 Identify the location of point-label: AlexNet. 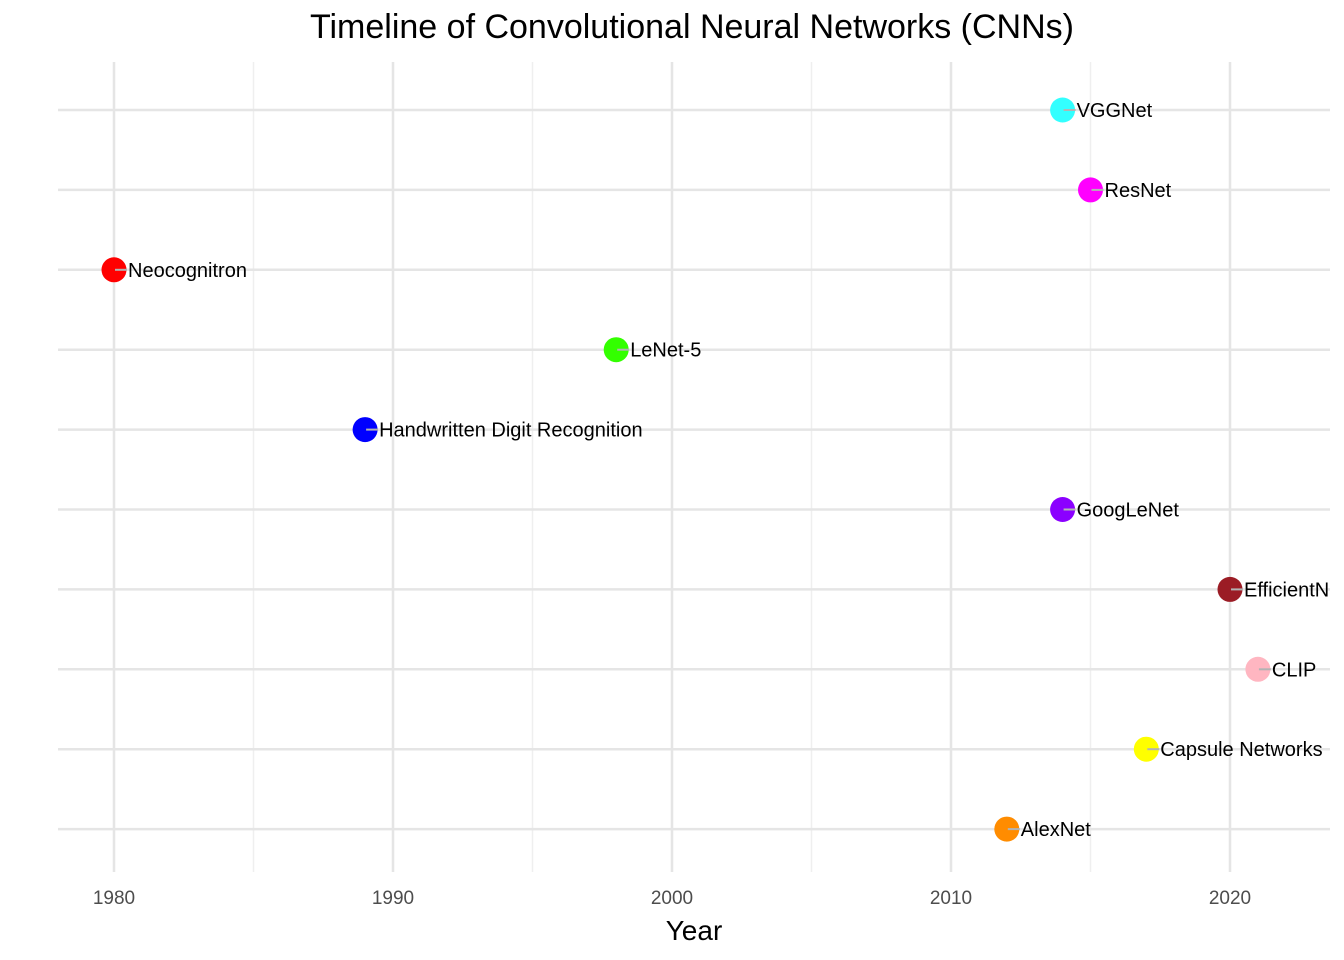
(1056, 830).